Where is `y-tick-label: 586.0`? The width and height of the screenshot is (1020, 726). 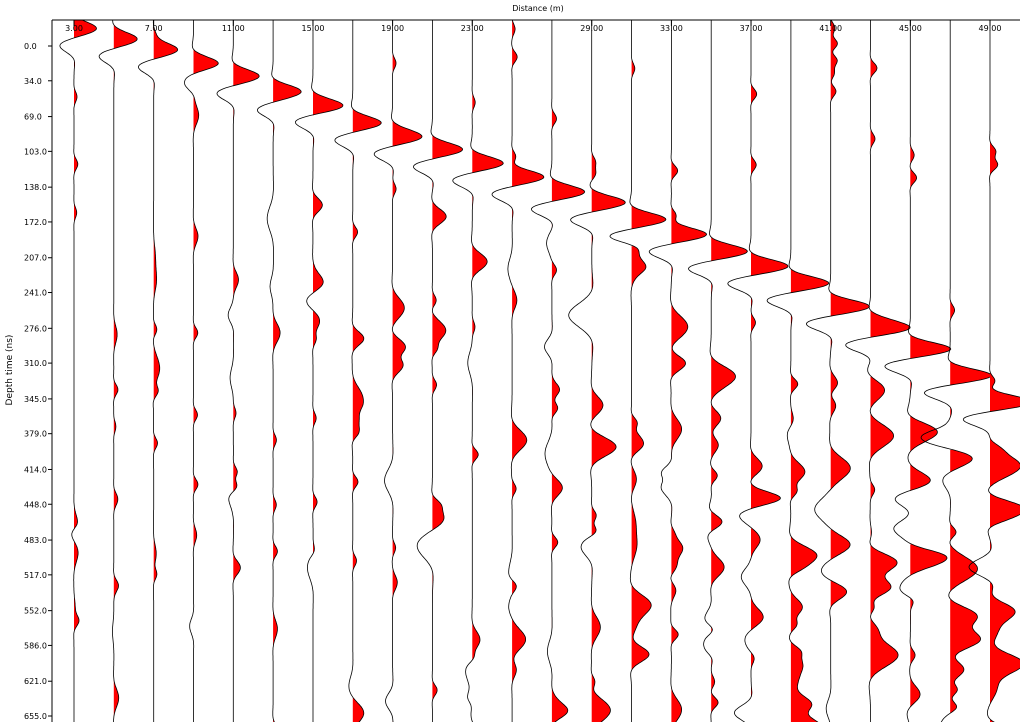 y-tick-label: 586.0 is located at coordinates (35, 645).